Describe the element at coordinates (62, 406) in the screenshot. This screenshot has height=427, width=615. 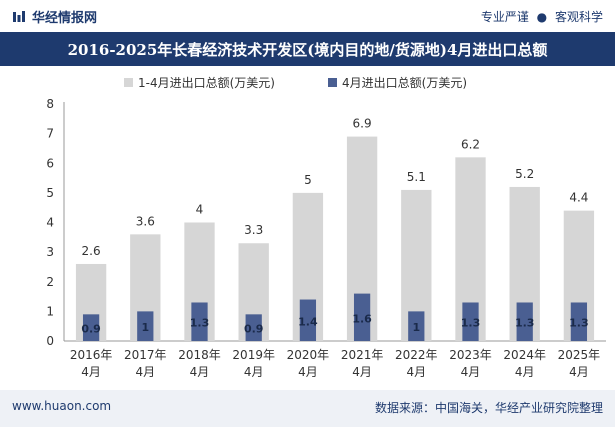
I see `footer-website: www.huaon.com` at that location.